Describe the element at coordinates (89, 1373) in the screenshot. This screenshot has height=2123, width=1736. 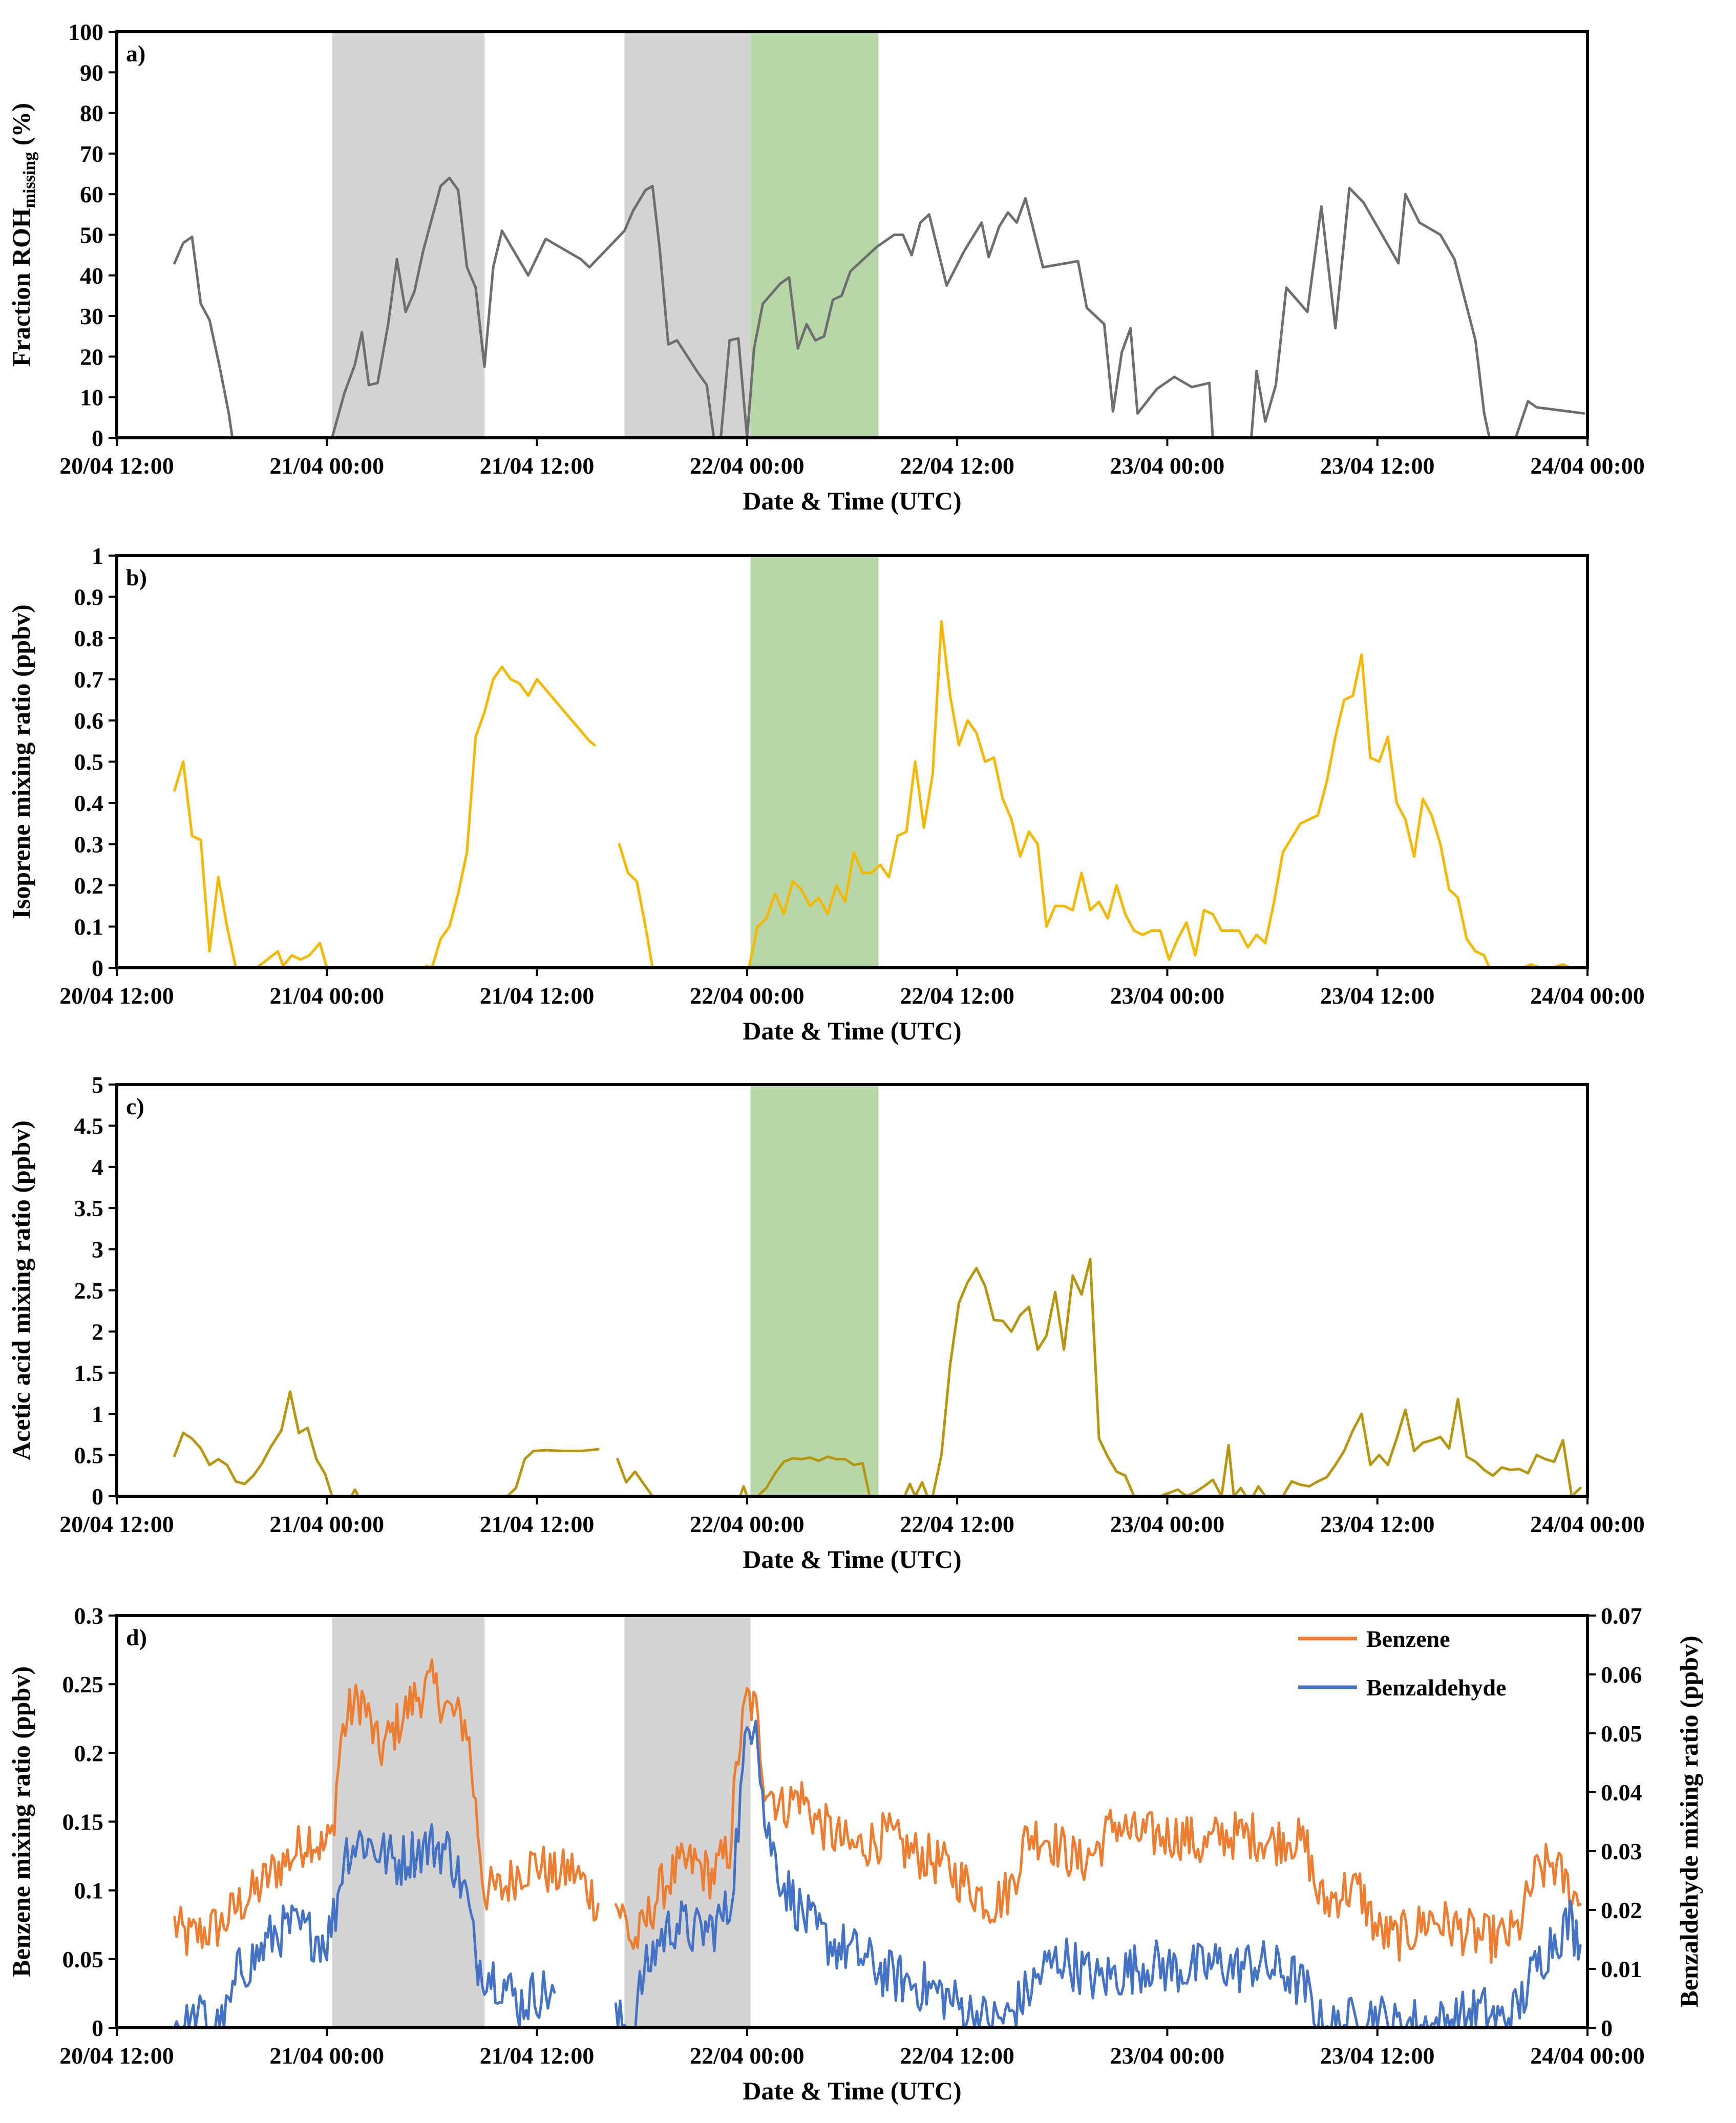
I see `y-tick-label: 1.5` at that location.